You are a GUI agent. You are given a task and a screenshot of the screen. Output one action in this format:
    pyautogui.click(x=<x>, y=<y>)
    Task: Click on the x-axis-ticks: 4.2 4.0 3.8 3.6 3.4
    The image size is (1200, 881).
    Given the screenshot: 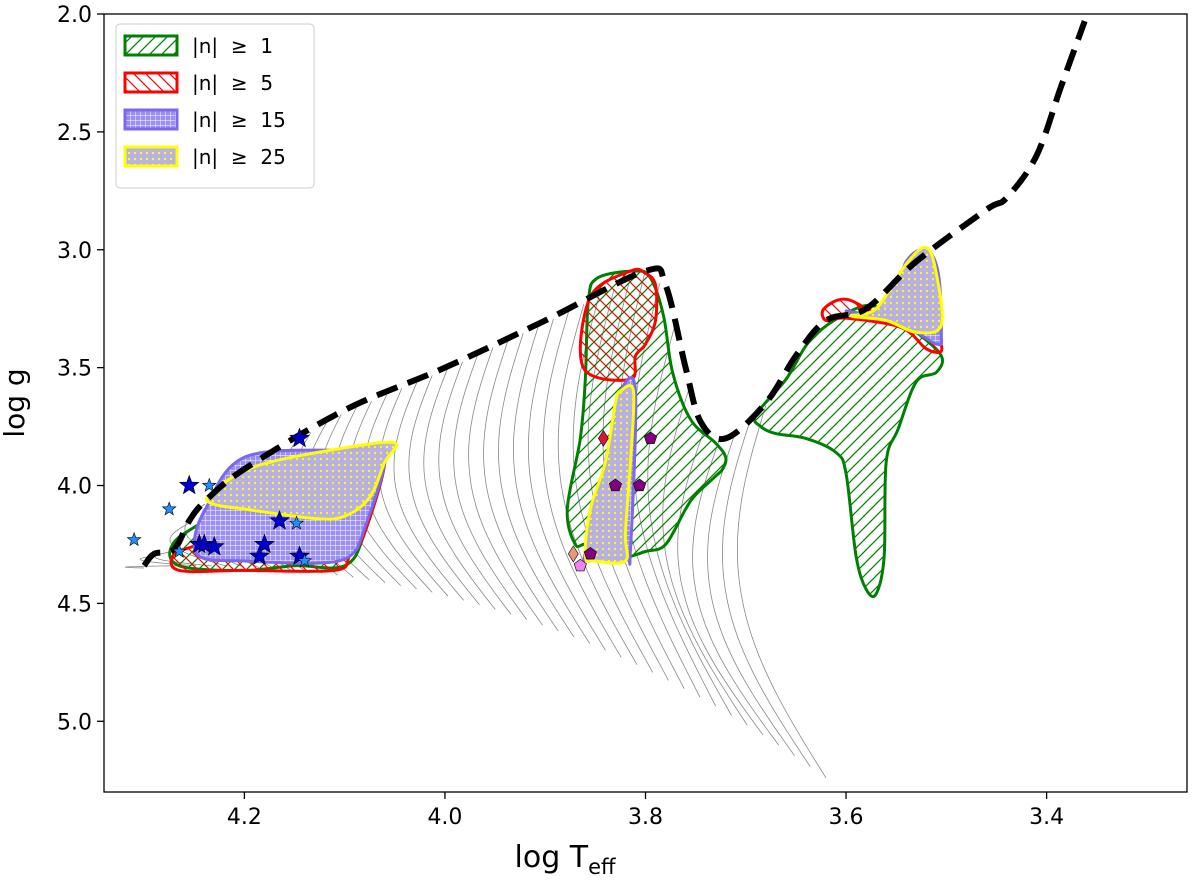 What is the action you would take?
    pyautogui.click(x=645, y=811)
    